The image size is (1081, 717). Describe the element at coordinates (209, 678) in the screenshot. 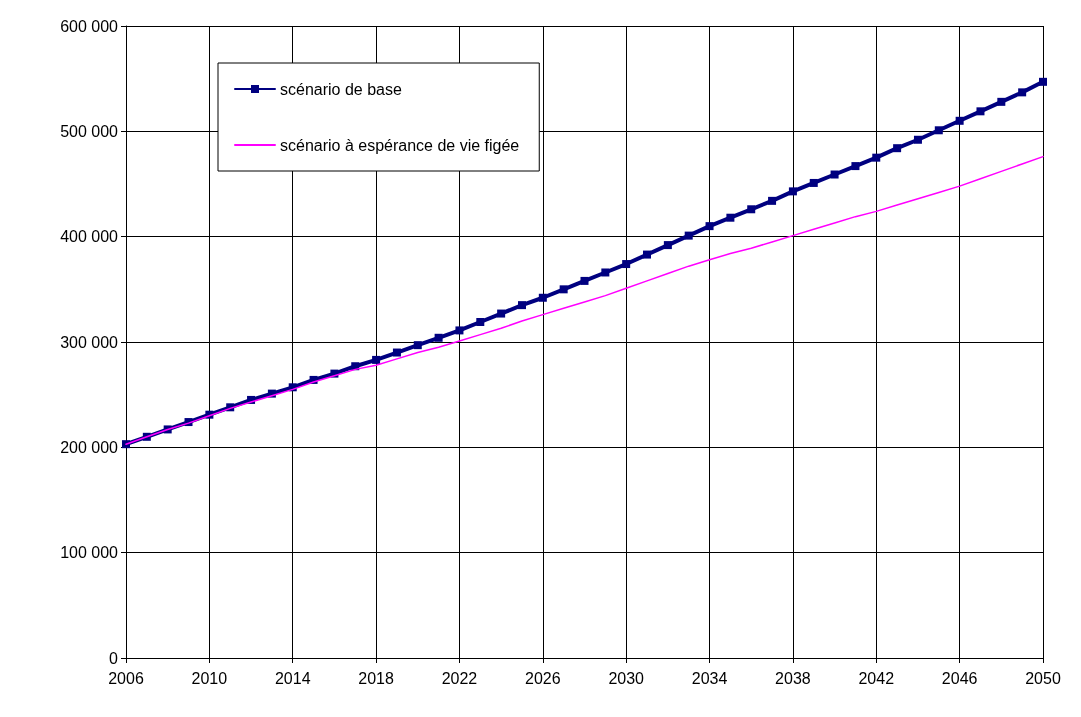

I see `x-tick-label: 2010` at that location.